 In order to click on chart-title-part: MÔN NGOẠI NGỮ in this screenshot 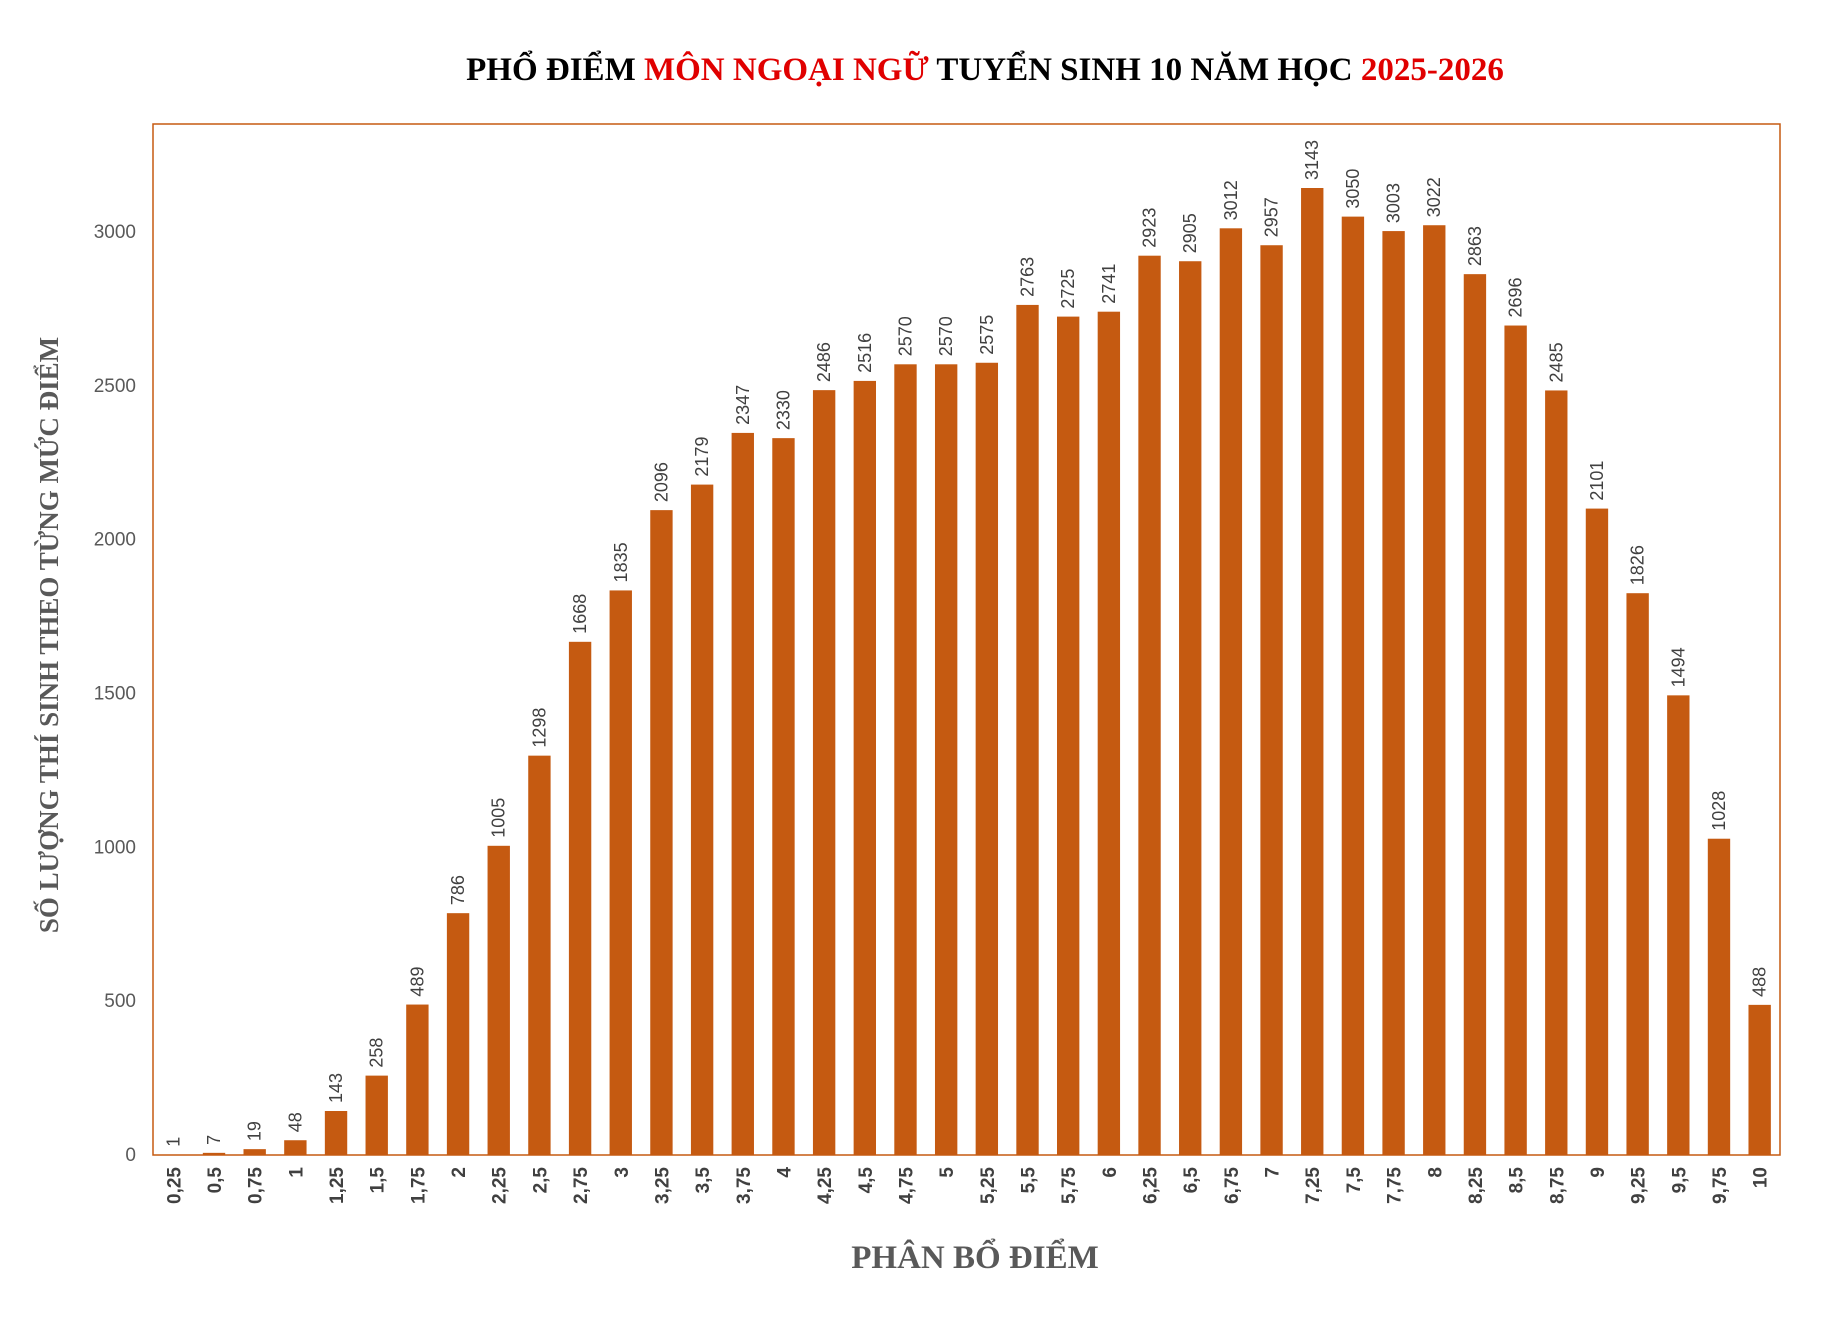, I will do `click(786, 69)`.